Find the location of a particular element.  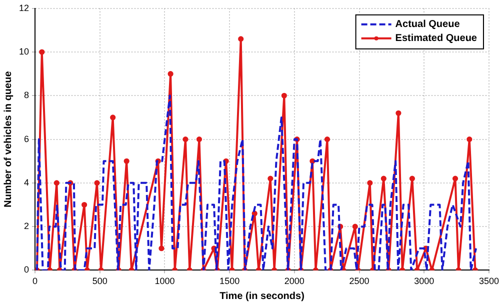

y-tick-label: 6 is located at coordinates (27, 139).